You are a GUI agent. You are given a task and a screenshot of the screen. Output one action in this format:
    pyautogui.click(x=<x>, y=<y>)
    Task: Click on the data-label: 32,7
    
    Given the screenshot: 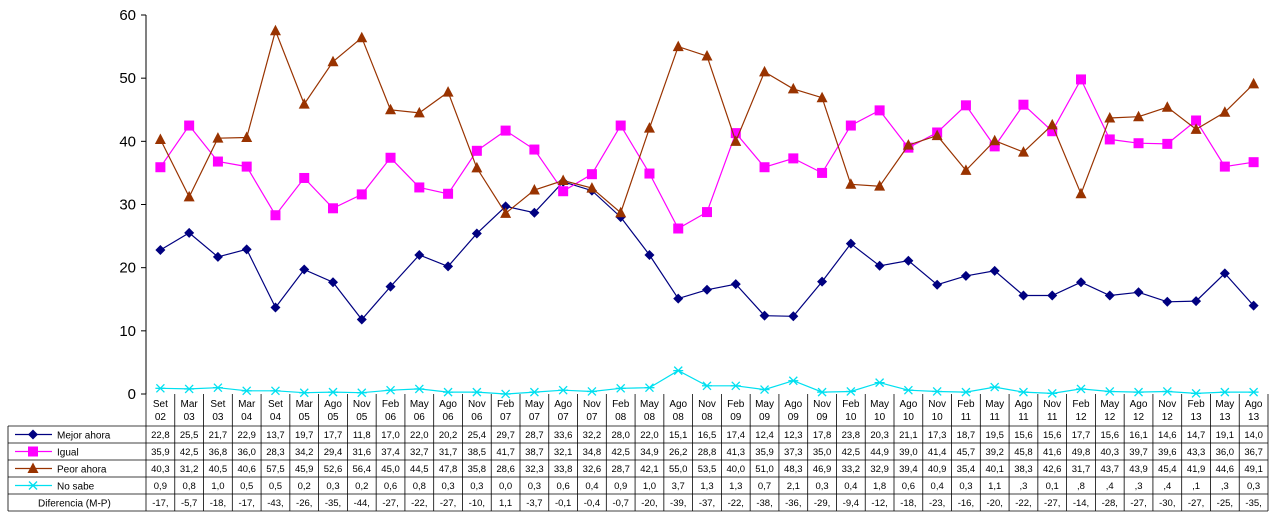 What is the action you would take?
    pyautogui.click(x=419, y=452)
    